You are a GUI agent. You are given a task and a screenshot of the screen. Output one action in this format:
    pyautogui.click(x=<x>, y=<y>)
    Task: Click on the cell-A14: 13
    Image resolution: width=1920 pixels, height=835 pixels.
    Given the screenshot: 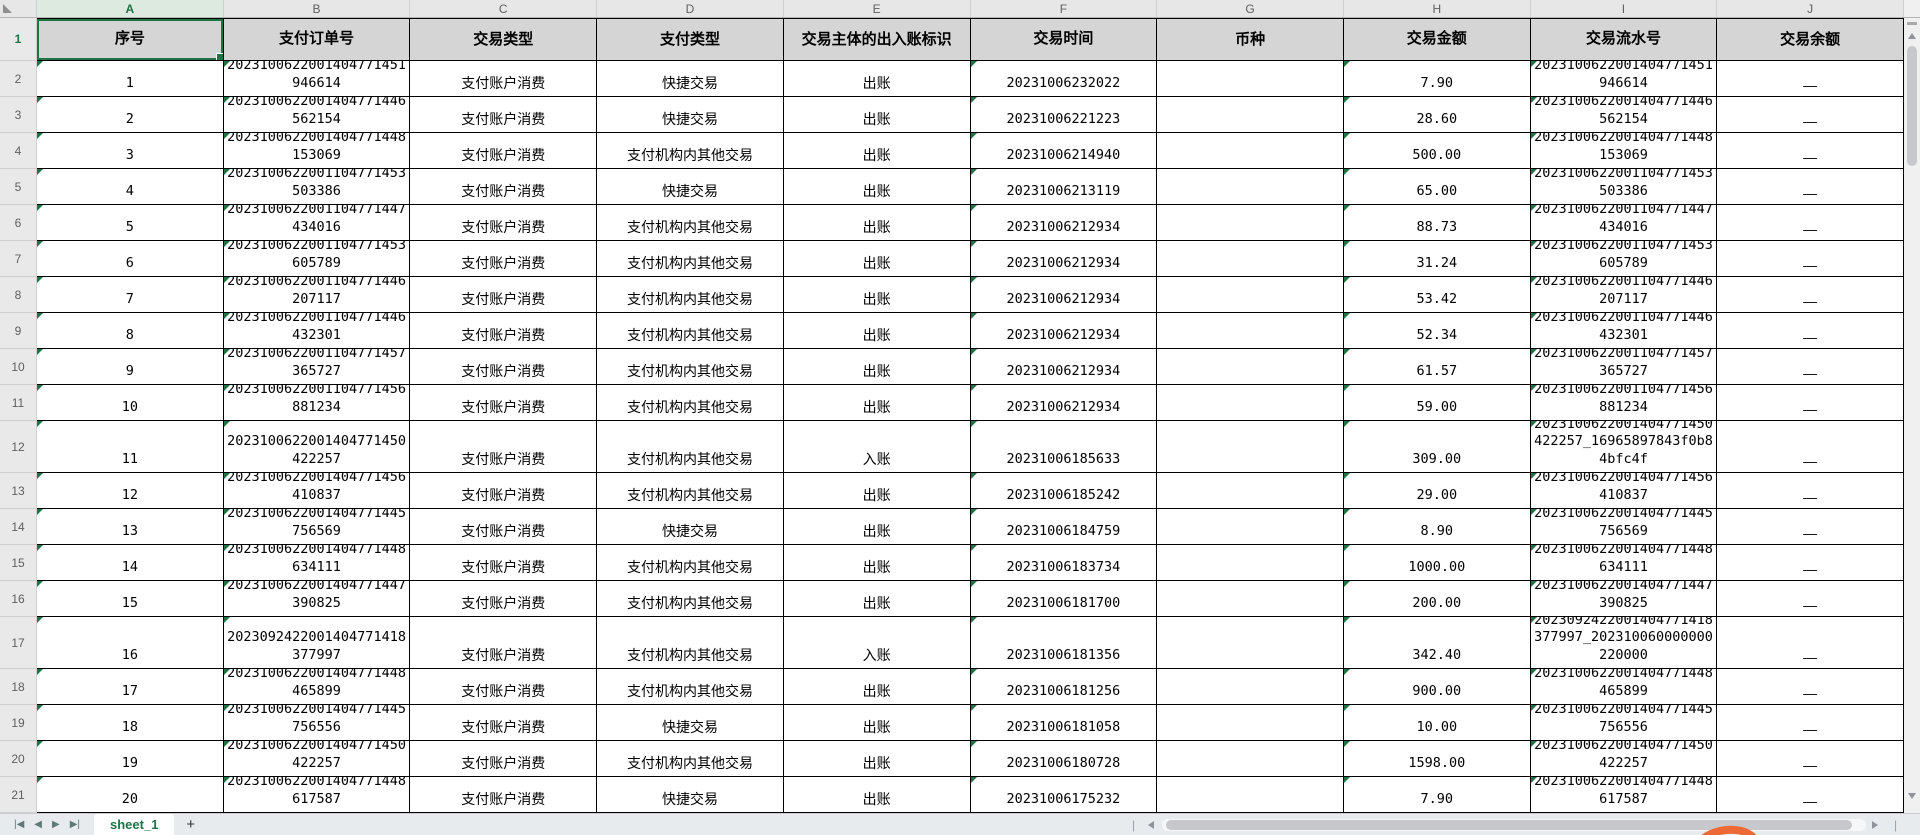 What is the action you would take?
    pyautogui.click(x=130, y=527)
    